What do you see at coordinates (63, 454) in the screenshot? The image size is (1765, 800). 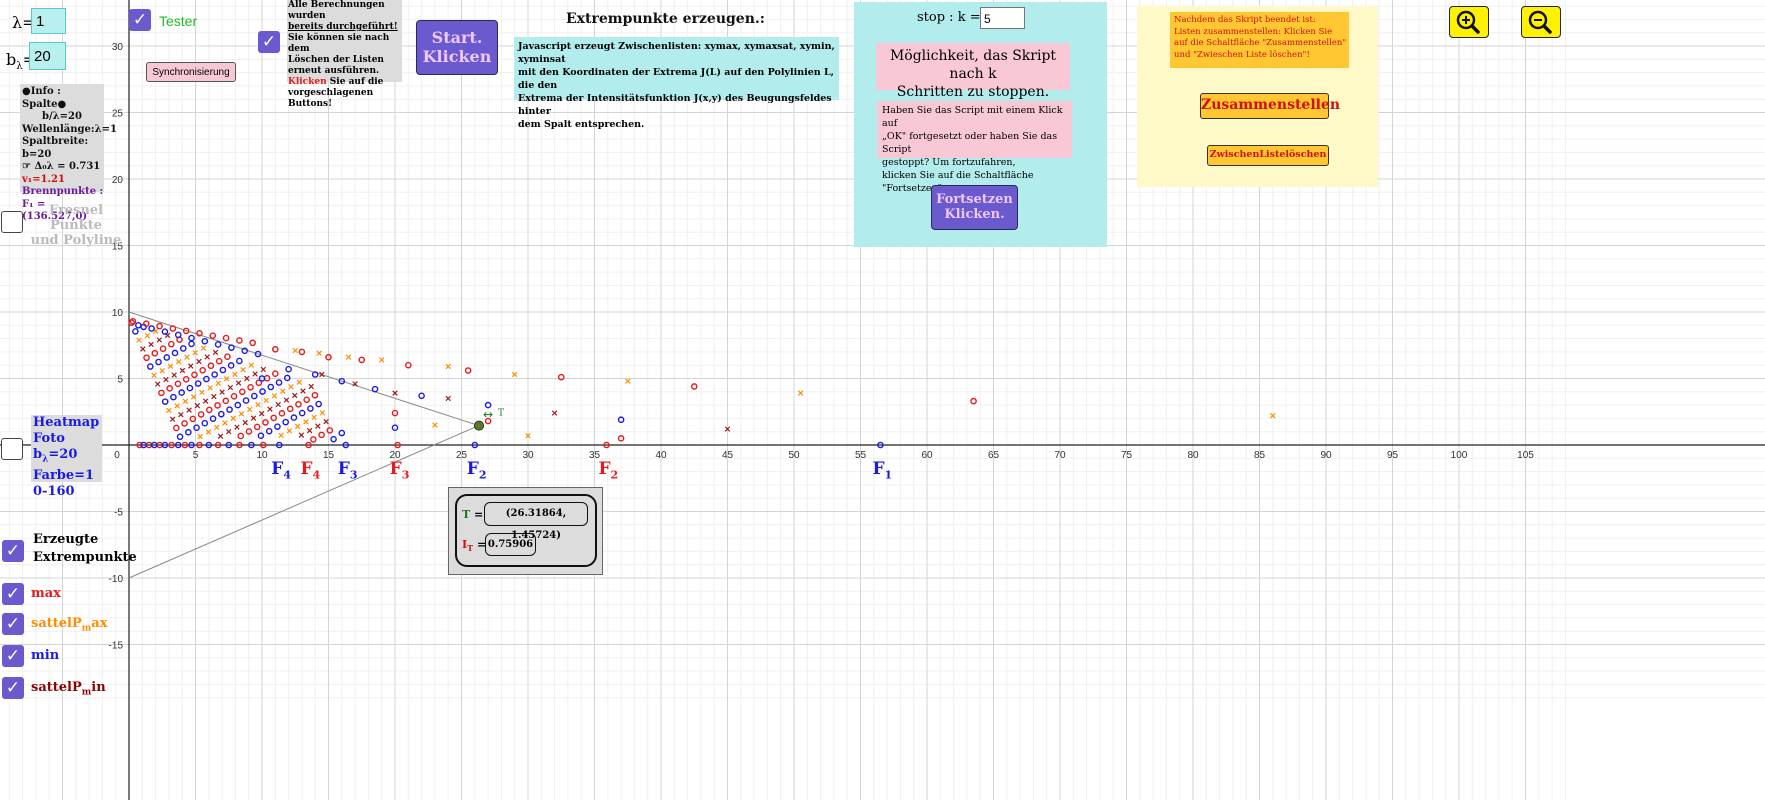 I see `heatmap-line-2-tail: =20` at bounding box center [63, 454].